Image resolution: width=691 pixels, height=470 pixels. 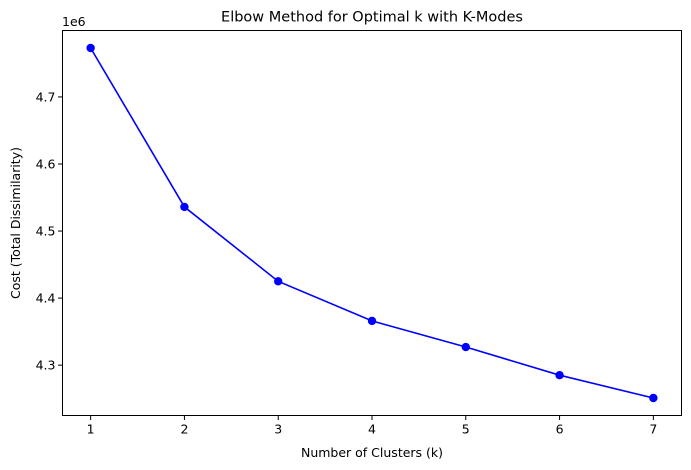 I want to click on x-tick-label: 6, so click(x=560, y=429).